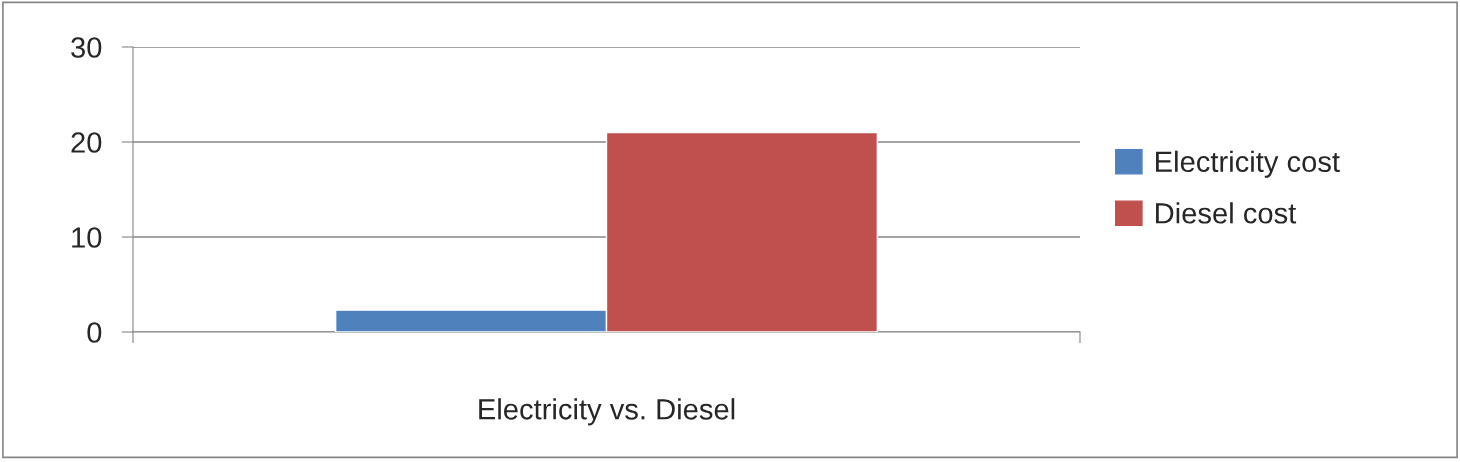 The image size is (1460, 462). I want to click on legend-label: Electricity cost, so click(1248, 164).